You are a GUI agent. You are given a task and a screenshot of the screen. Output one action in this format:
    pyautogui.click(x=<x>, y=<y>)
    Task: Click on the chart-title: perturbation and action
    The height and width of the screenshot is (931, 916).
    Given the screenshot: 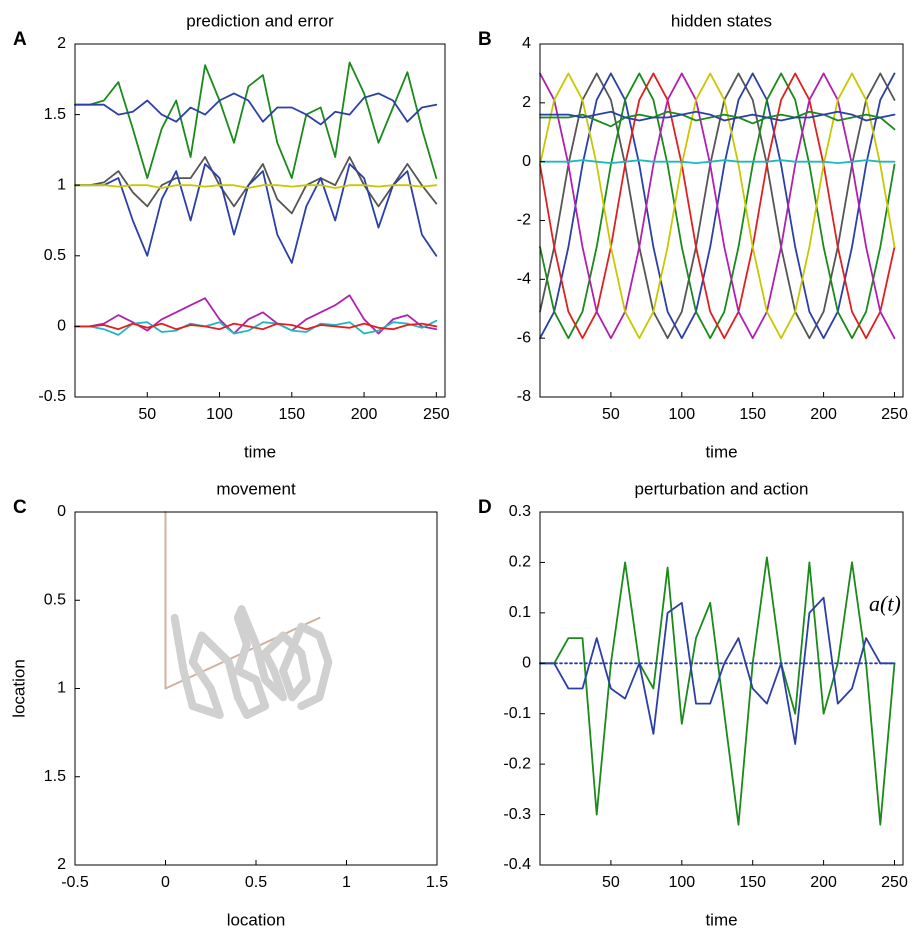 What is the action you would take?
    pyautogui.click(x=722, y=488)
    